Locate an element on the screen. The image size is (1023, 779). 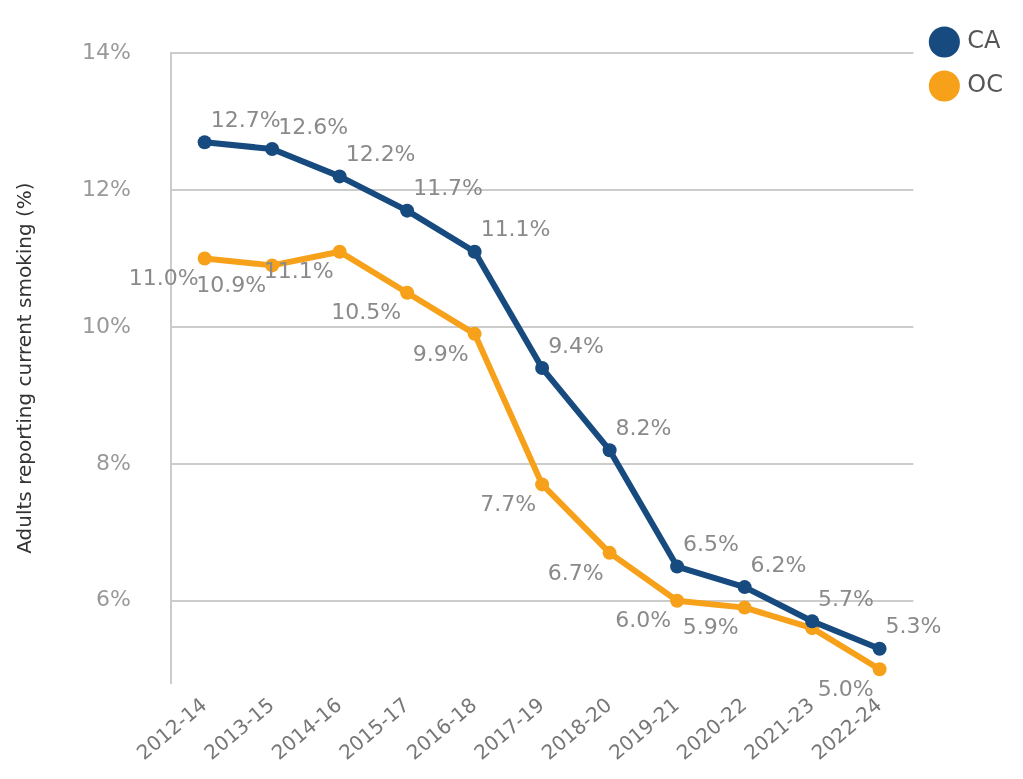
data-label: 6.0% is located at coordinates (643, 620).